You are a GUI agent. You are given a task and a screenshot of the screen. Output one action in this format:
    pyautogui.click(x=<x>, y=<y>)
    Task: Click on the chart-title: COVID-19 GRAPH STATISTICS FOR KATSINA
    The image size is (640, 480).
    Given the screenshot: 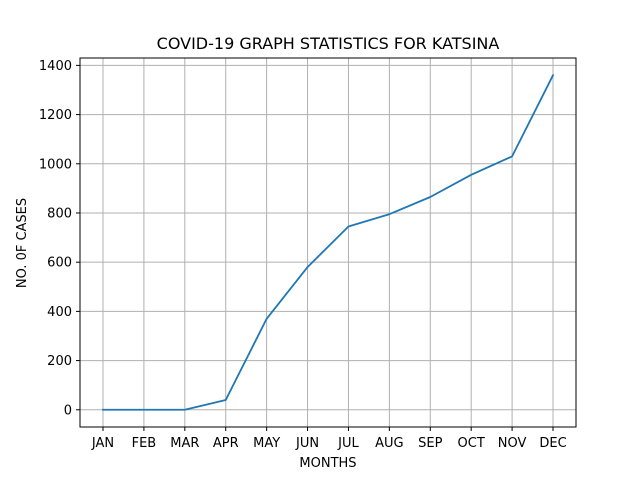 What is the action you would take?
    pyautogui.click(x=328, y=43)
    